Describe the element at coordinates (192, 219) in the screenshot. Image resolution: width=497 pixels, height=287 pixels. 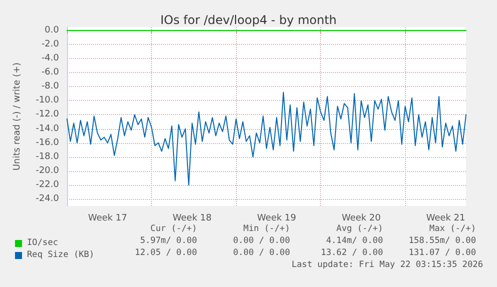
I see `x-tick-label: Week 18` at that location.